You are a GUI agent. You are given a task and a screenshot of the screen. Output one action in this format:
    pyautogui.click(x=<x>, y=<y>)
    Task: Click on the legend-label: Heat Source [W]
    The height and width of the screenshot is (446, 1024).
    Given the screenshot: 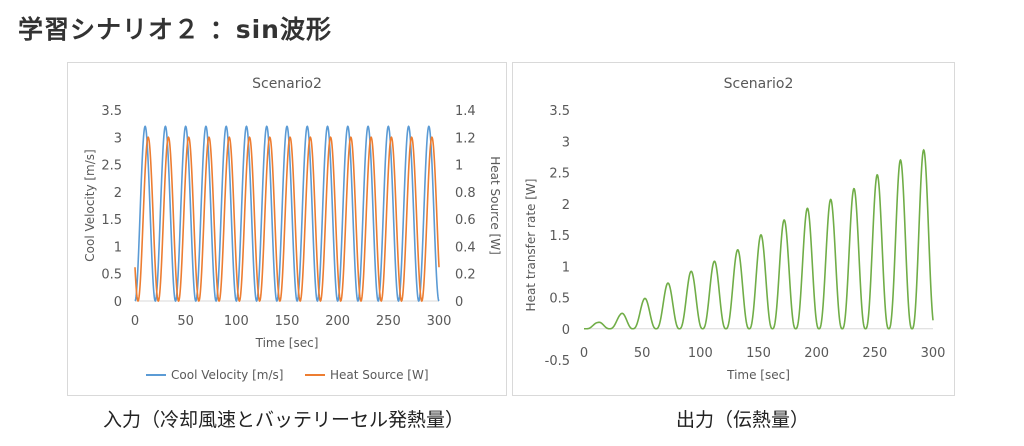 What is the action you would take?
    pyautogui.click(x=379, y=375)
    